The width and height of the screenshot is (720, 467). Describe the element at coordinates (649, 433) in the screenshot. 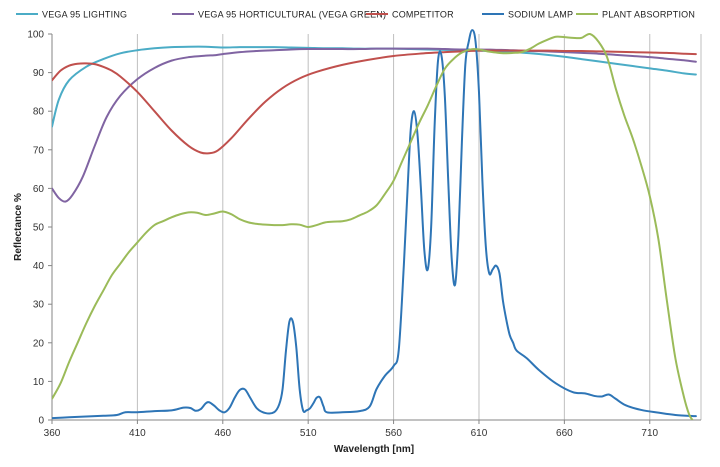

I see `x-tick-label-710: 710` at that location.